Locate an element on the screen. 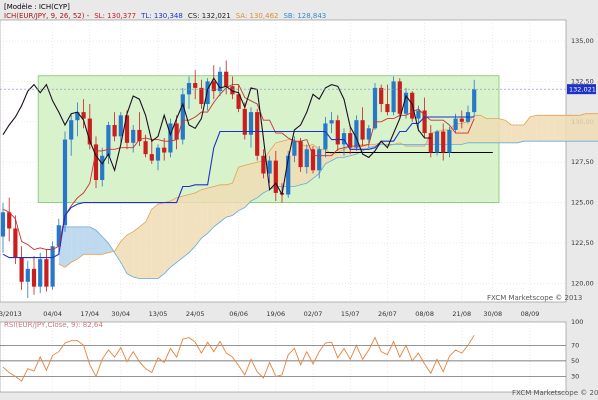  rsi-header: RSI(EUR/JPY,Close, 9): 82,64 is located at coordinates (53, 325).